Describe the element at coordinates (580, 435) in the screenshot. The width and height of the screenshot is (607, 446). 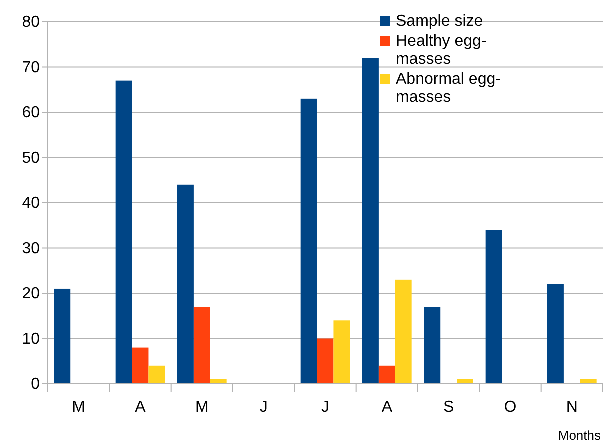
I see `x-axis-title: Months` at that location.